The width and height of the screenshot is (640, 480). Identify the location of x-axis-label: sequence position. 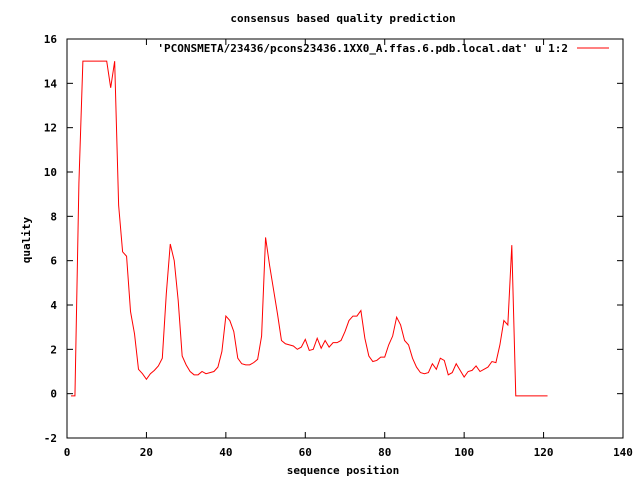
(343, 470).